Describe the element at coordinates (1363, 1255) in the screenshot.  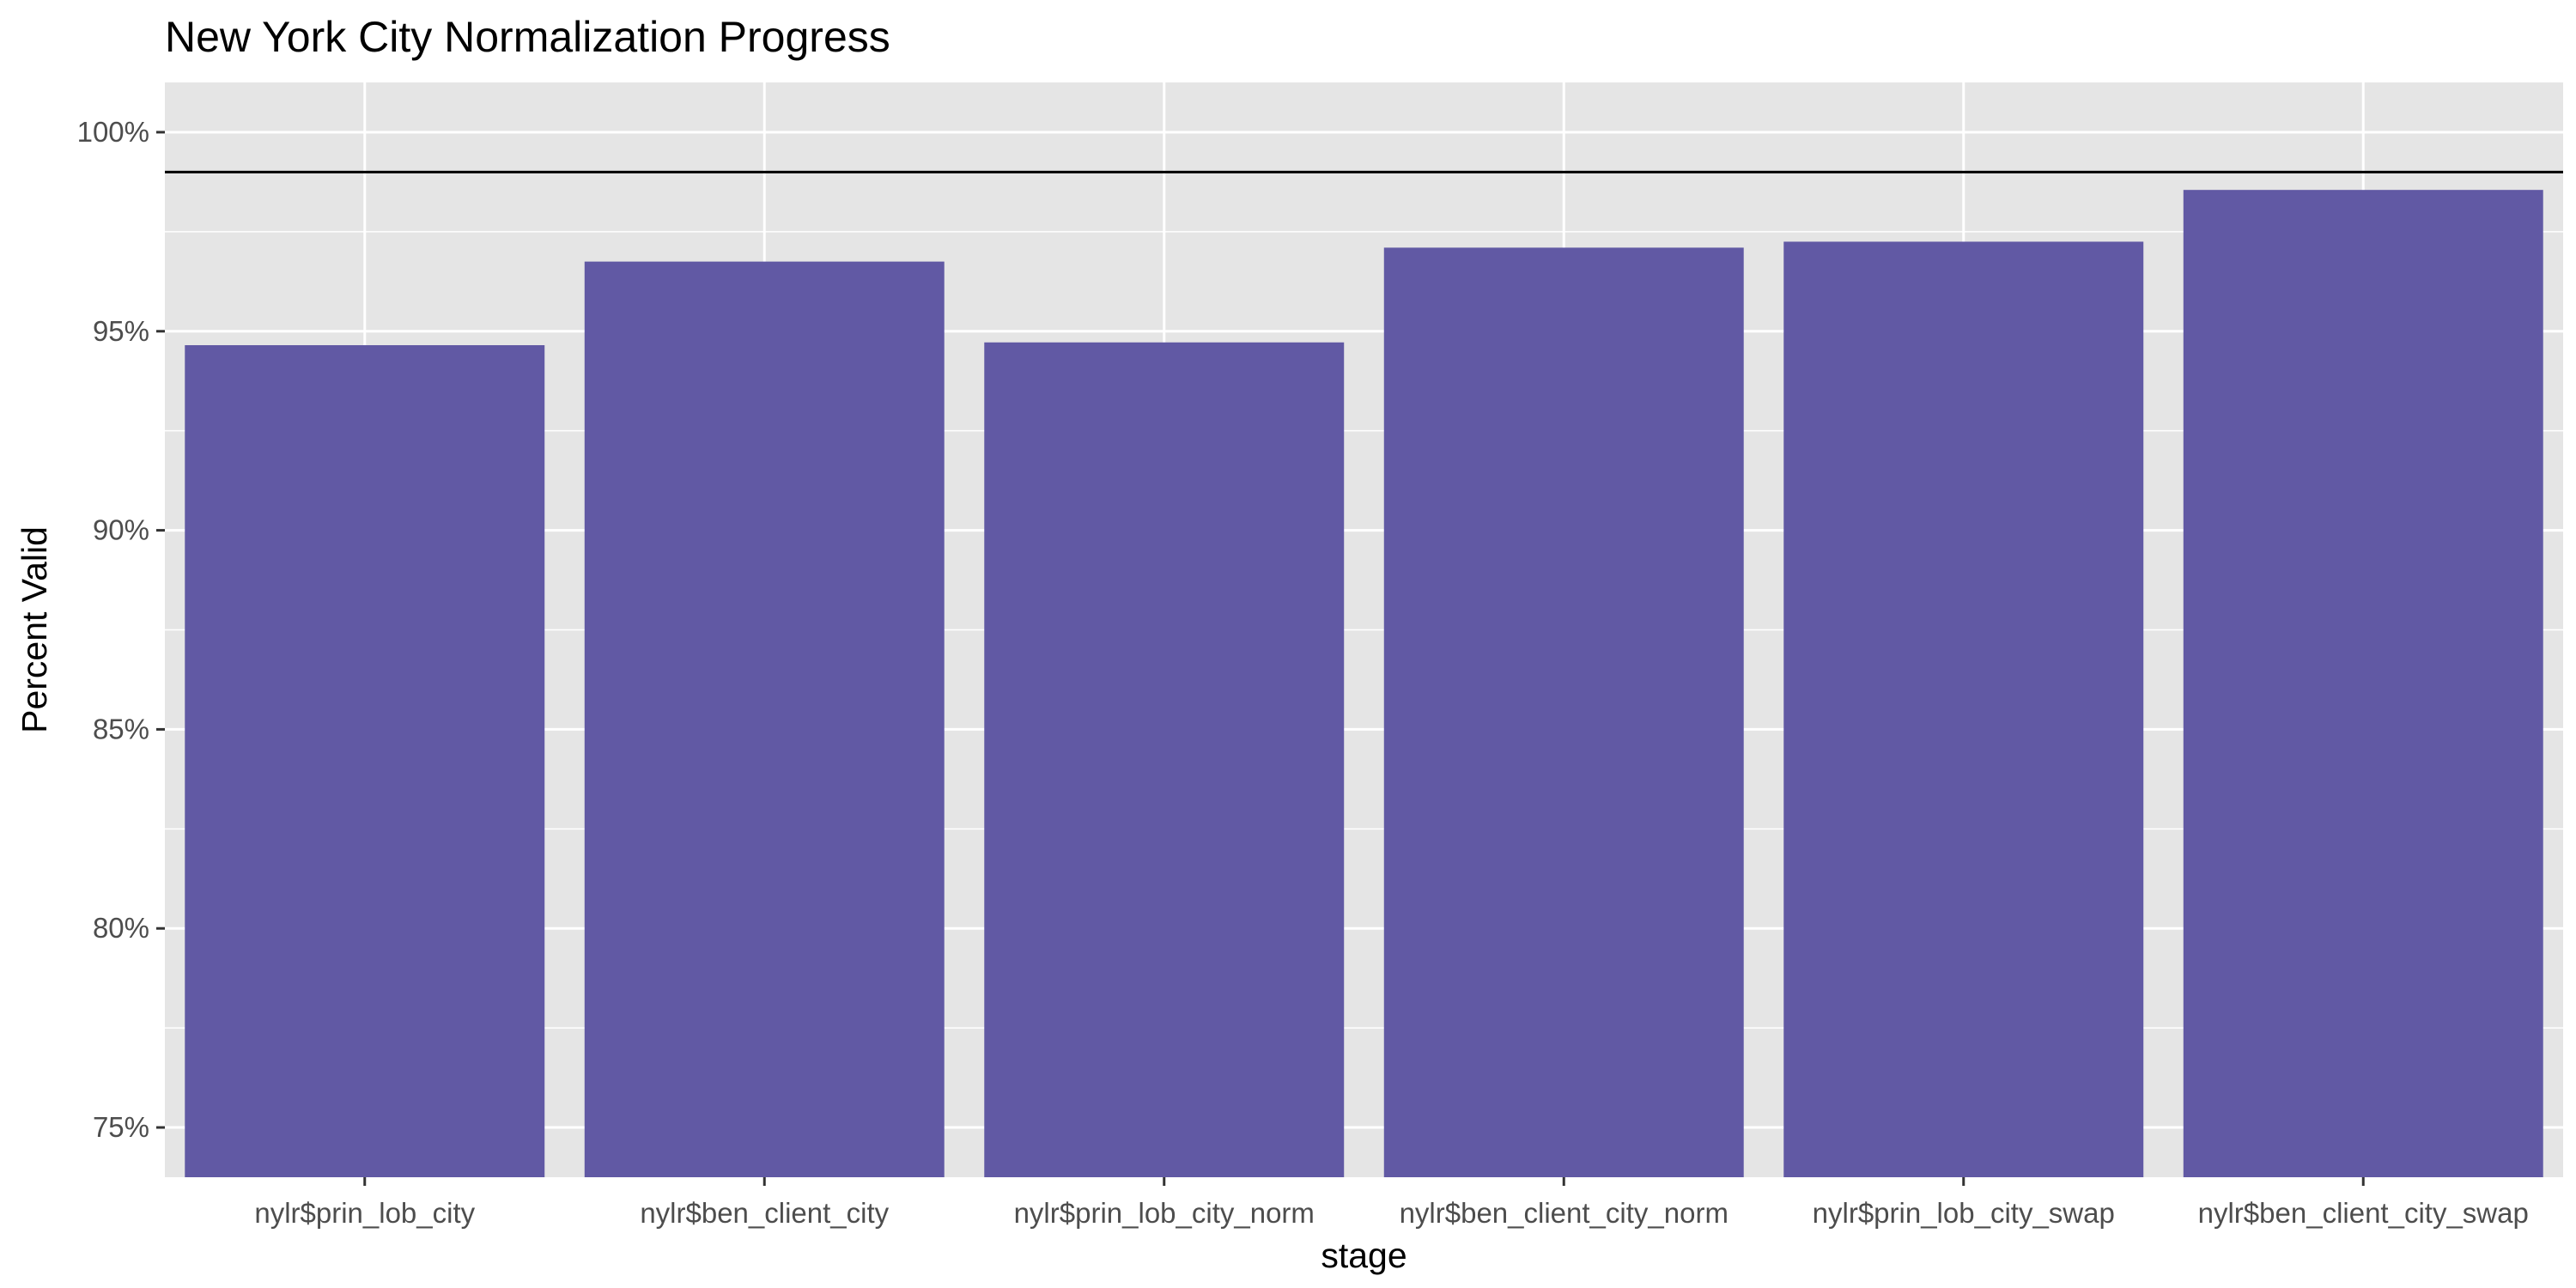
I see `x-axis-title: stage` at that location.